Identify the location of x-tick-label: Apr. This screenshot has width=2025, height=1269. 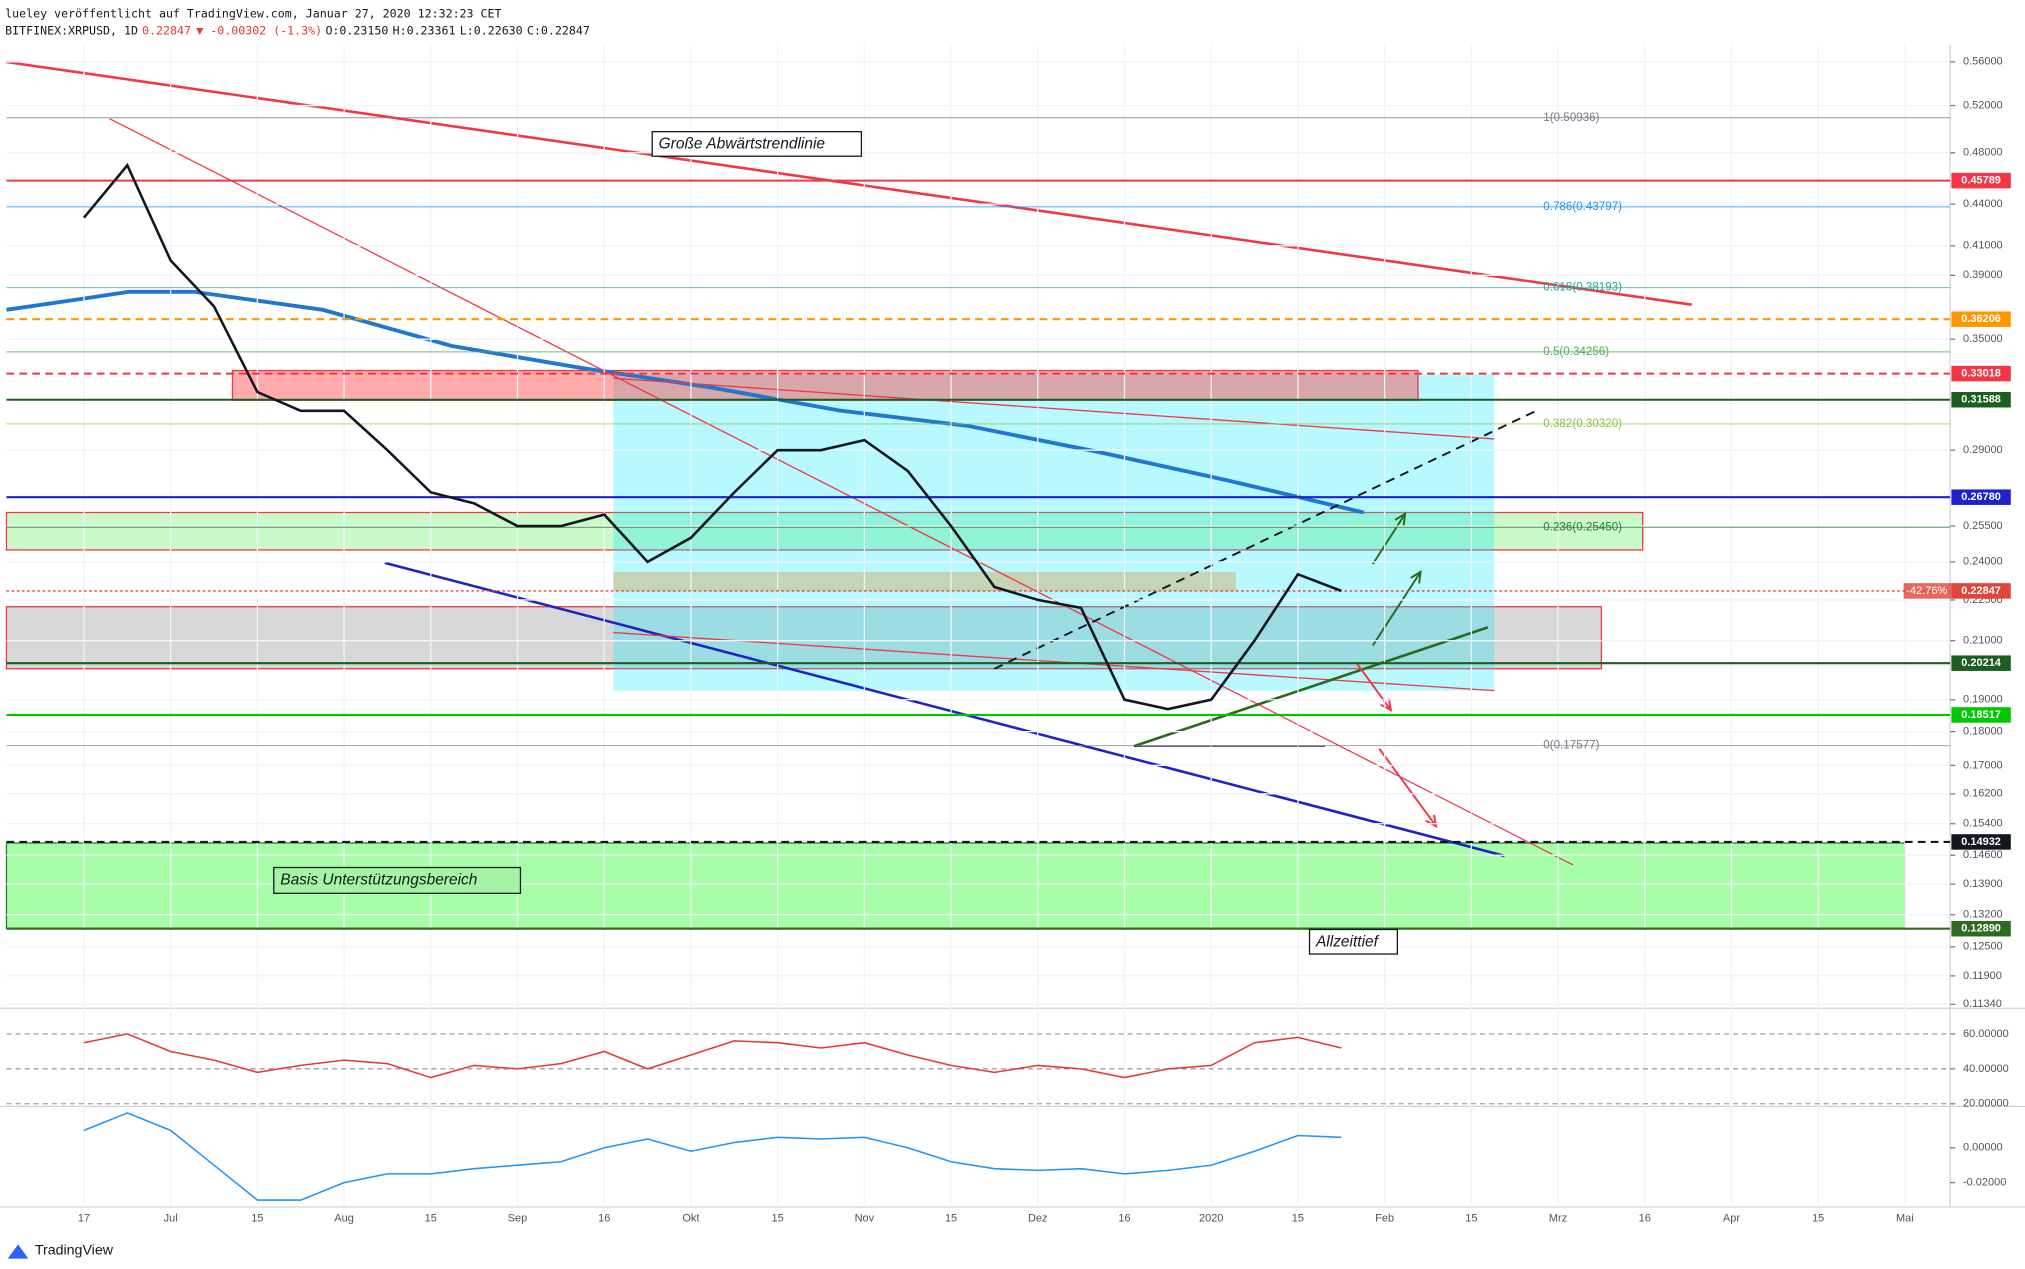
(1731, 1219).